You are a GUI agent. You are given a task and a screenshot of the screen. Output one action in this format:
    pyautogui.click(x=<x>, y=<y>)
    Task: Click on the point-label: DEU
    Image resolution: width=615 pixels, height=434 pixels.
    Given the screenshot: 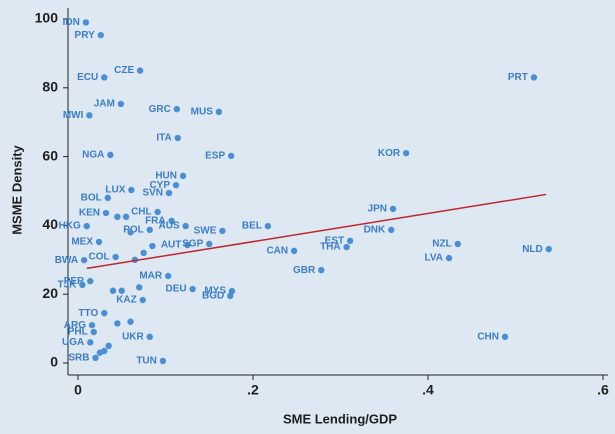 What is the action you would take?
    pyautogui.click(x=176, y=289)
    